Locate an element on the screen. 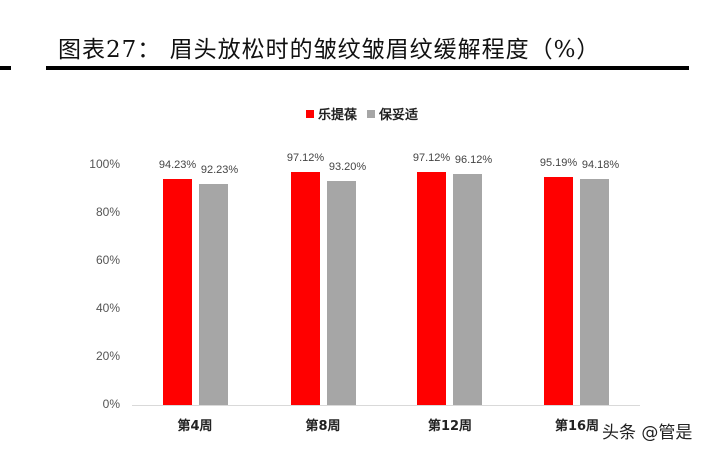  legend: 乐提葆 保妥适 is located at coordinates (367, 113).